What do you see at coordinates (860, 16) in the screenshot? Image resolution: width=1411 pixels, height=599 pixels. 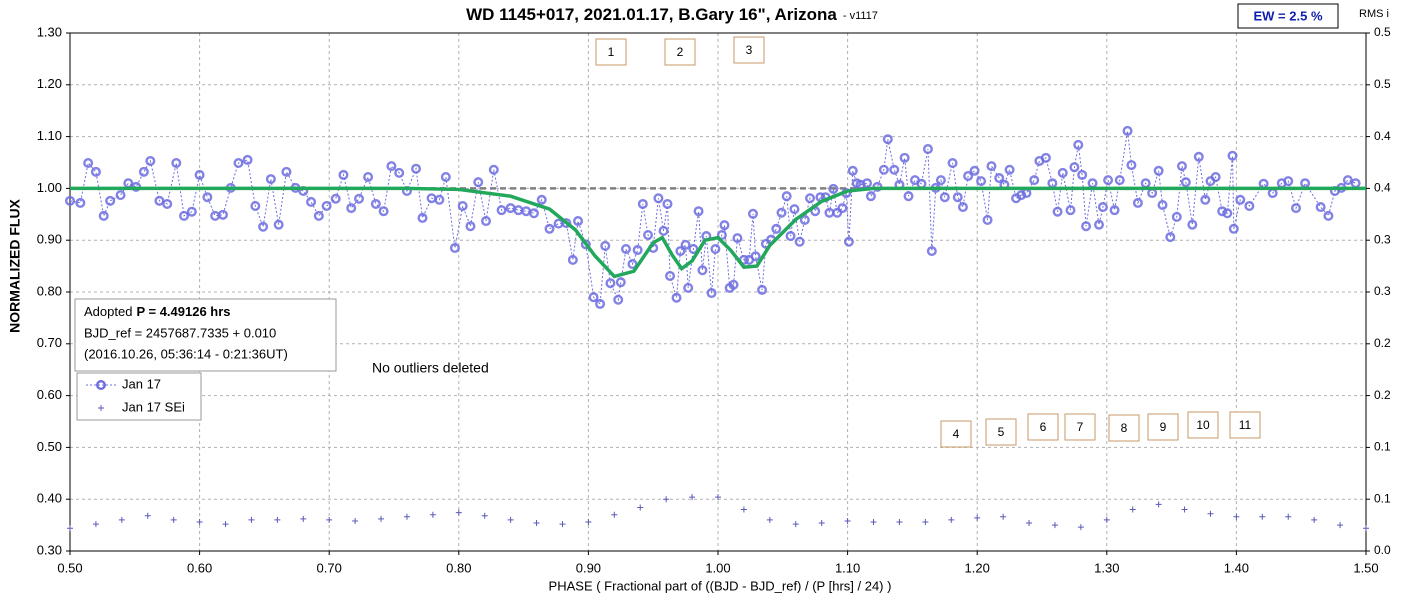 I see `title-suffix: - v1117` at bounding box center [860, 16].